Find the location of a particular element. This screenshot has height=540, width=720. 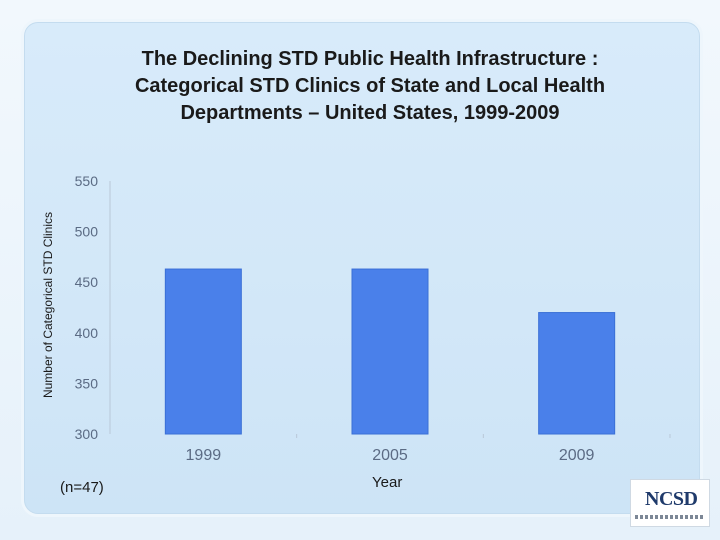

logo-text: NCSD is located at coordinates (671, 499).